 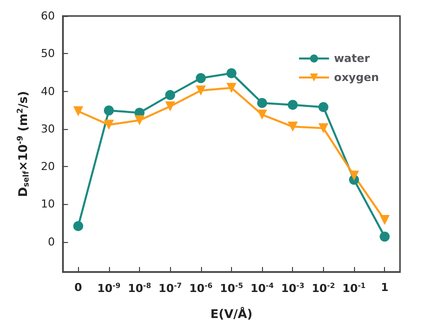 What do you see at coordinates (47, 53) in the screenshot?
I see `y-tick-label: 50` at bounding box center [47, 53].